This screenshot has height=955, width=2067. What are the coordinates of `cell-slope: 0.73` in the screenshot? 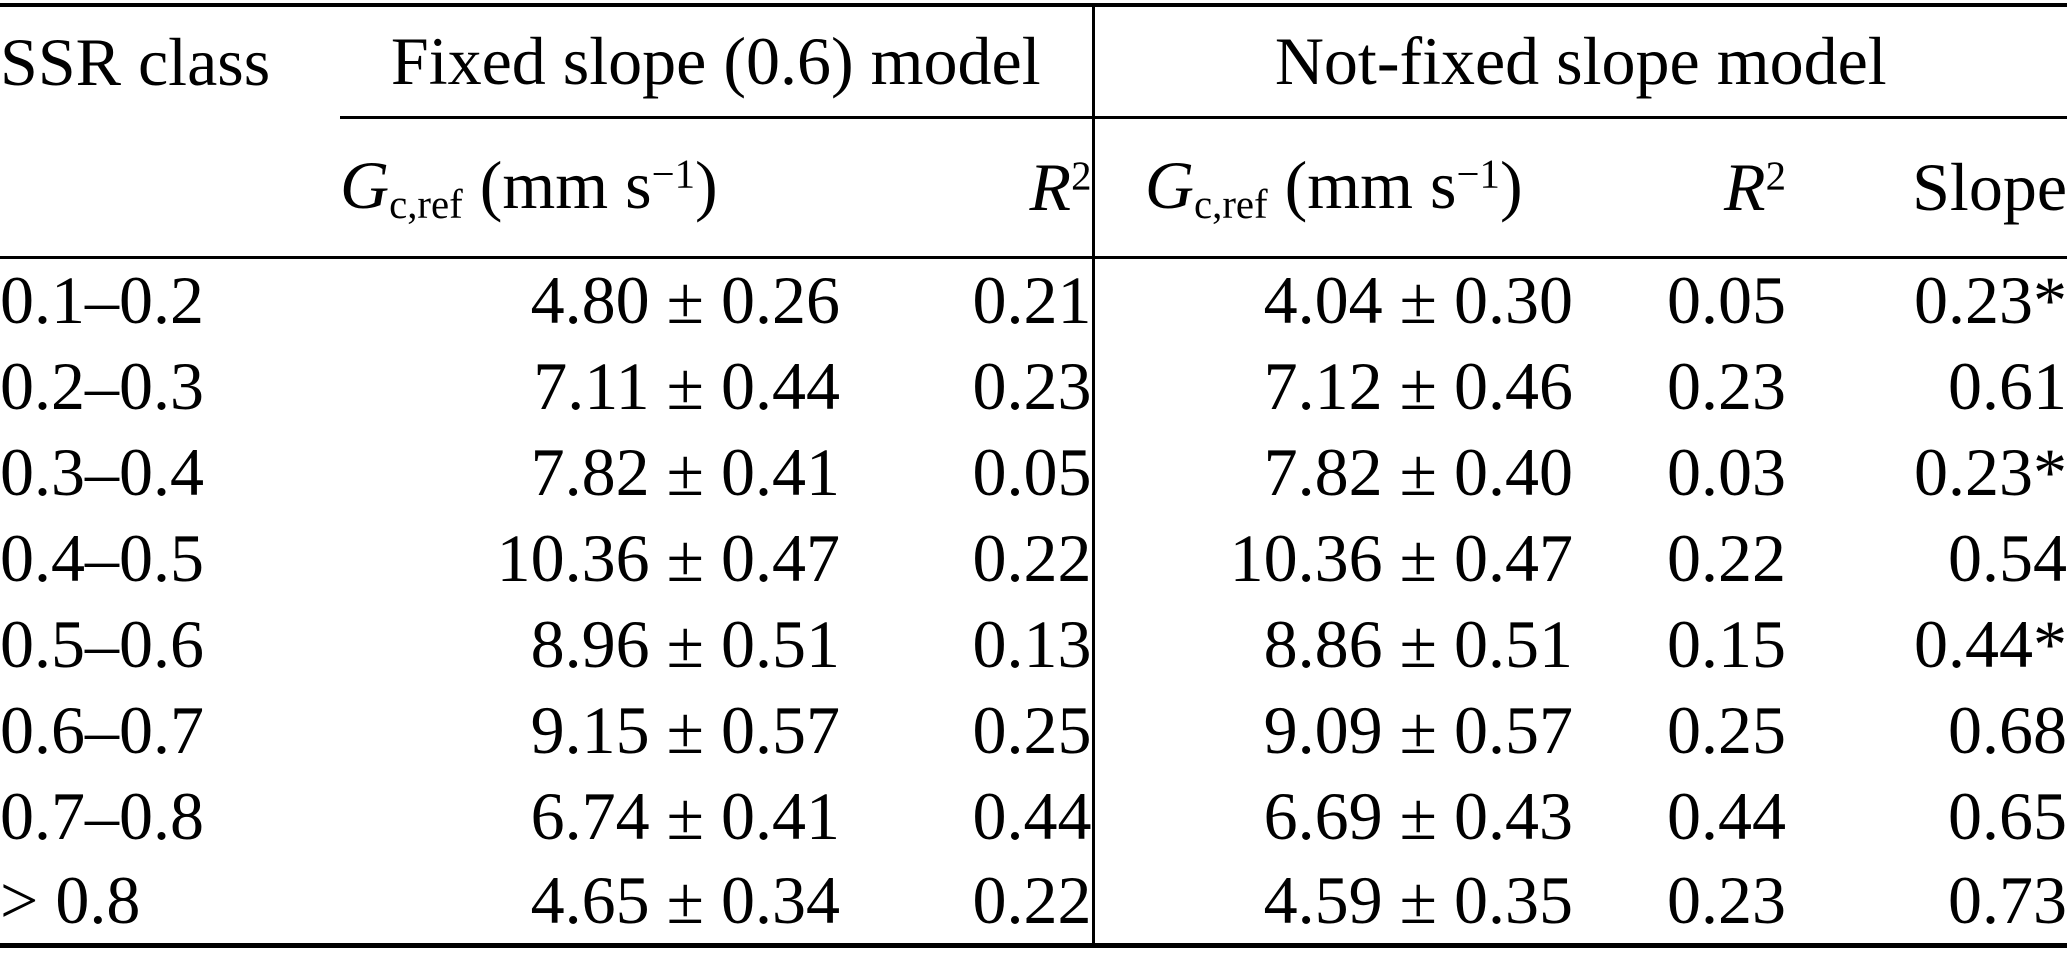 It's located at (1926, 902).